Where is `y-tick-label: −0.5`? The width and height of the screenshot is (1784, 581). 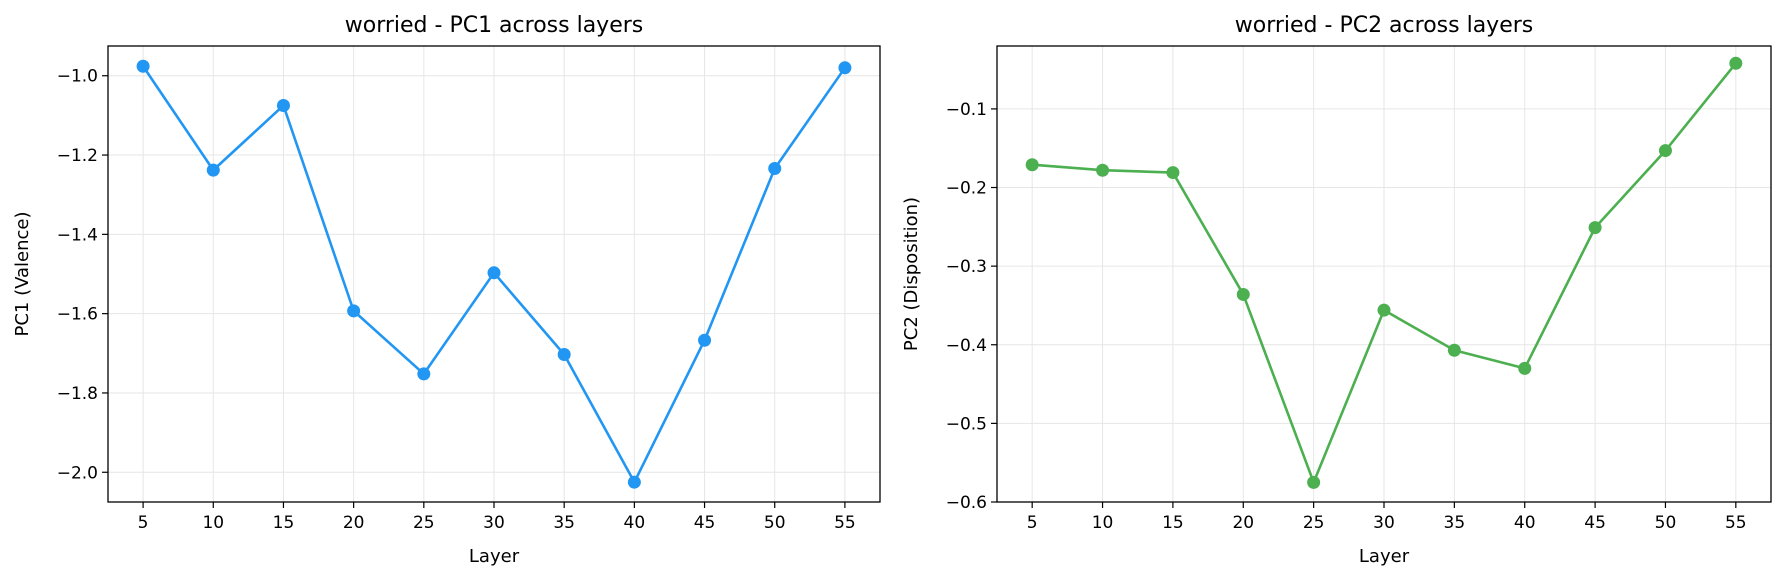
y-tick-label: −0.5 is located at coordinates (966, 424).